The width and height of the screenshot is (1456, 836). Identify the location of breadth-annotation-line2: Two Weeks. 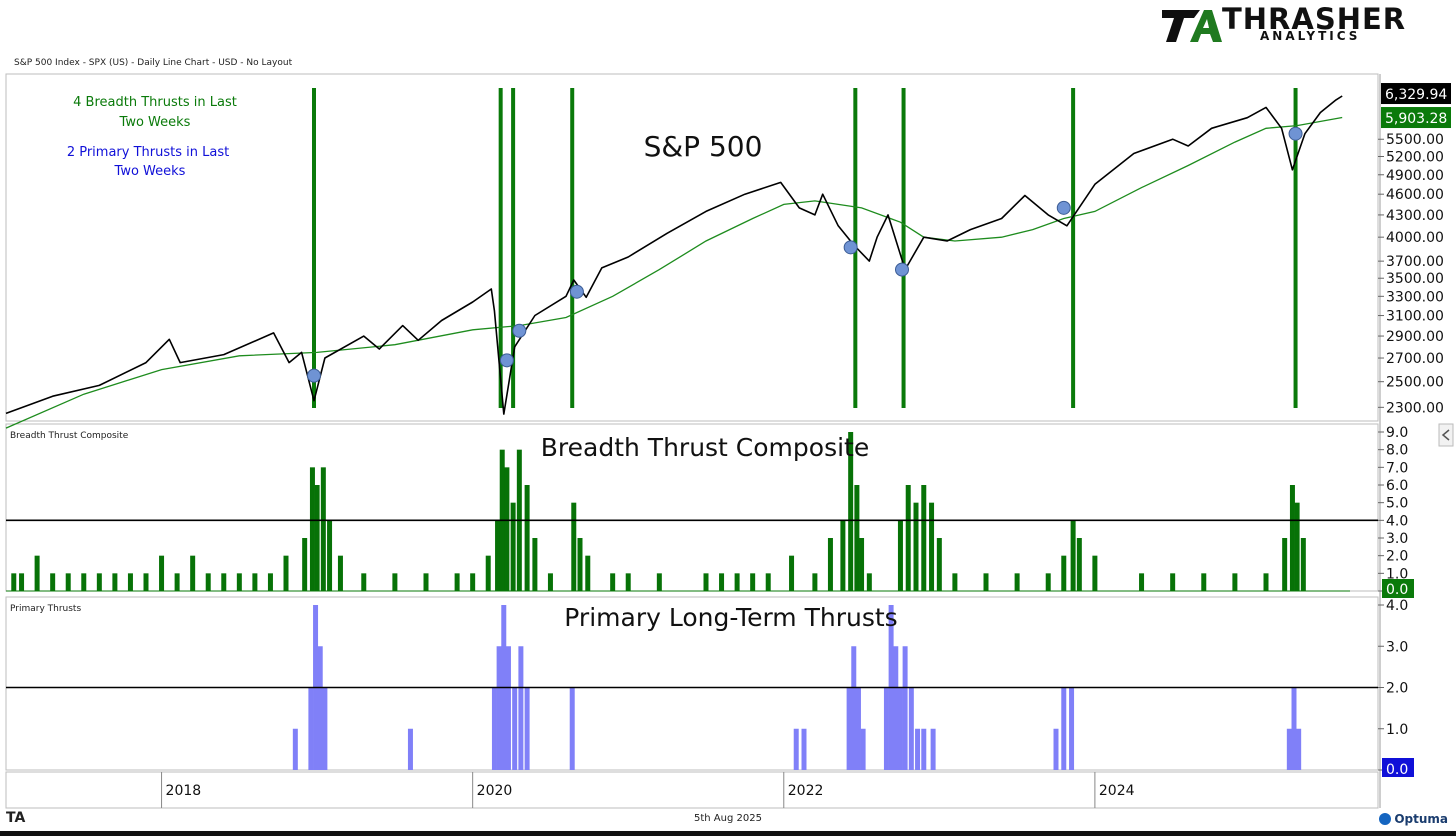
(155, 122).